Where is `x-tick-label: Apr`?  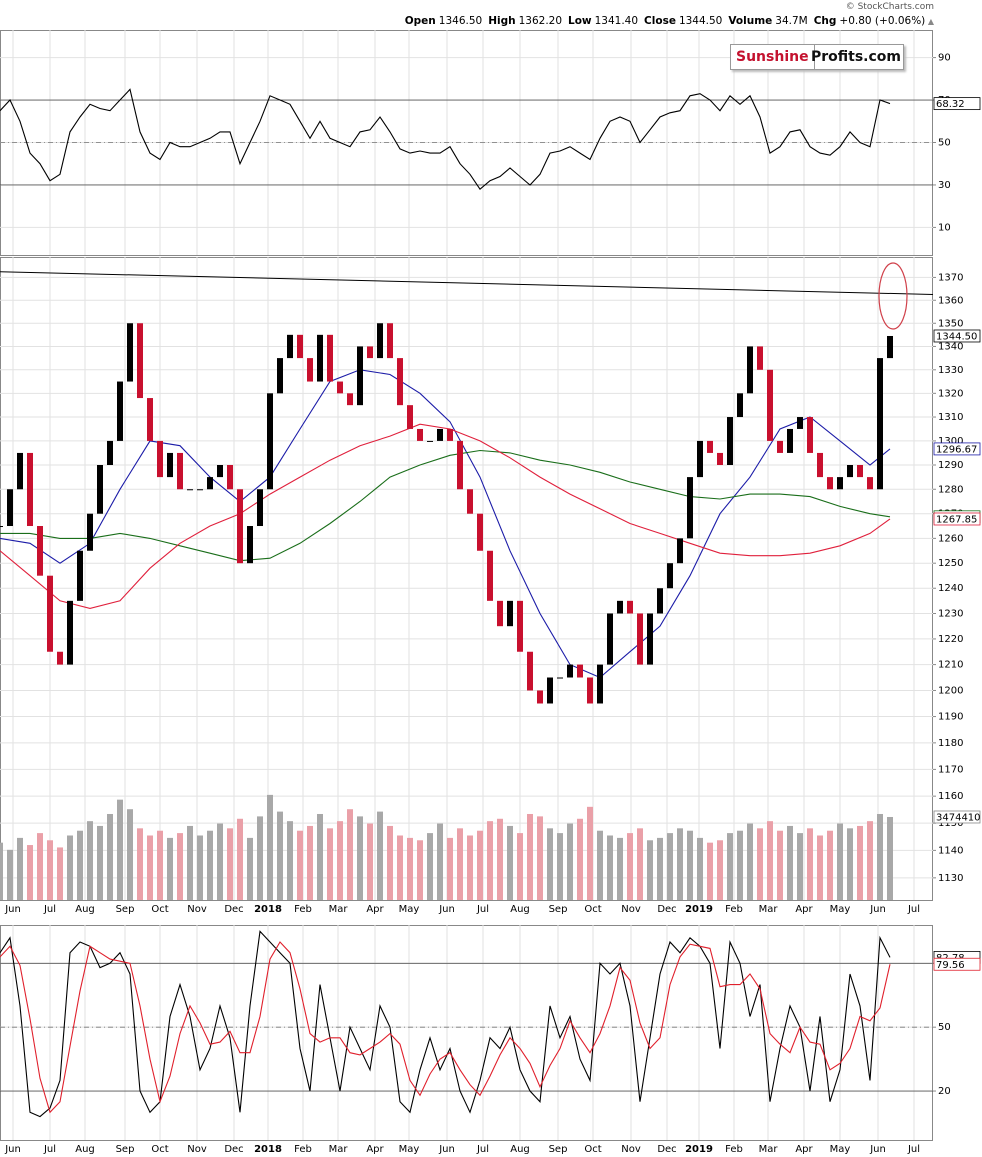
x-tick-label: Apr is located at coordinates (375, 909).